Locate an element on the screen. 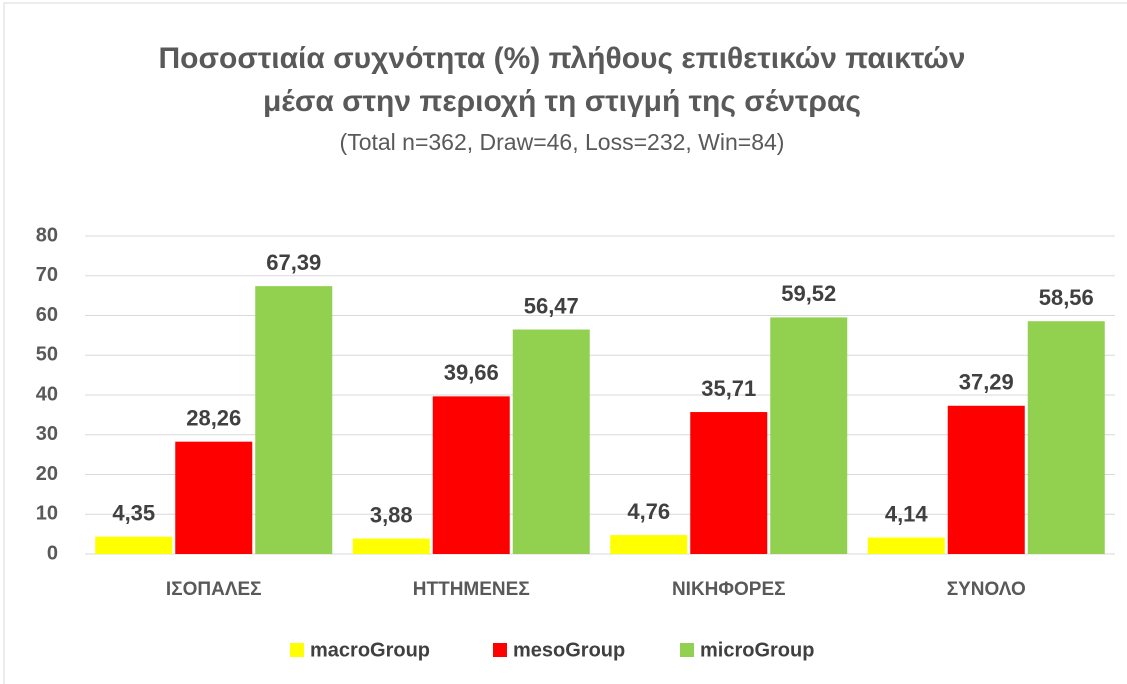 Image resolution: width=1127 pixels, height=684 pixels. chart-subtitle: (Total n=362, Draw=46, Loss=232, Win=84) is located at coordinates (562, 142).